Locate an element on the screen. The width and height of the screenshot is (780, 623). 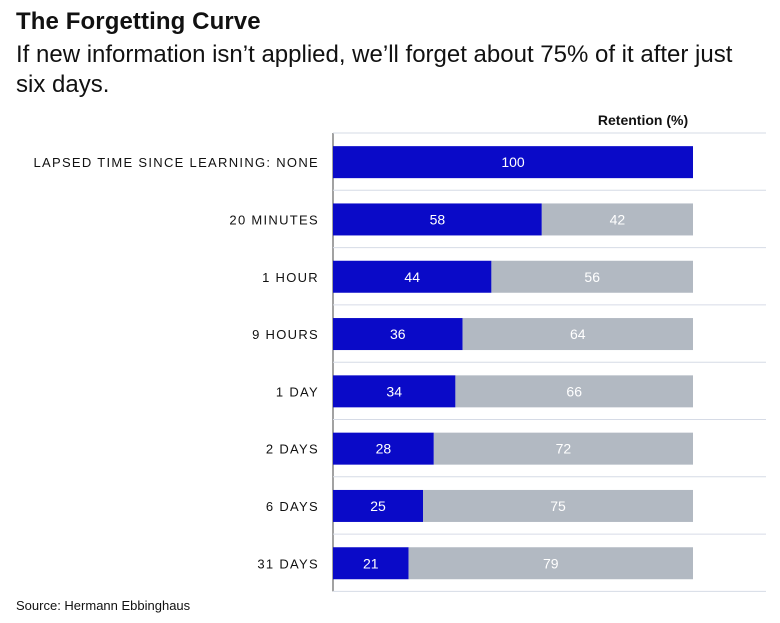
data-label-forgotten: 42 is located at coordinates (618, 219).